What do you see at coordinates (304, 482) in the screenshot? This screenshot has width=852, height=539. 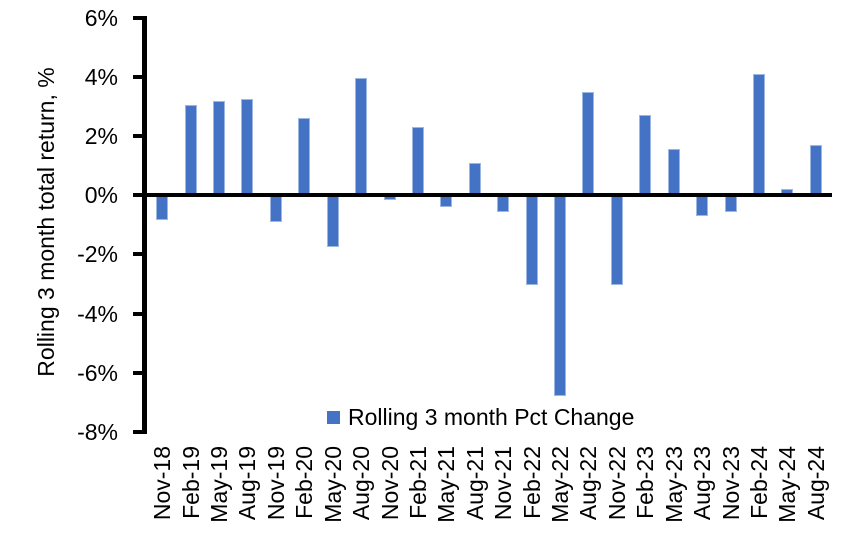 I see `x-tick-label-Feb-20: Feb-20` at bounding box center [304, 482].